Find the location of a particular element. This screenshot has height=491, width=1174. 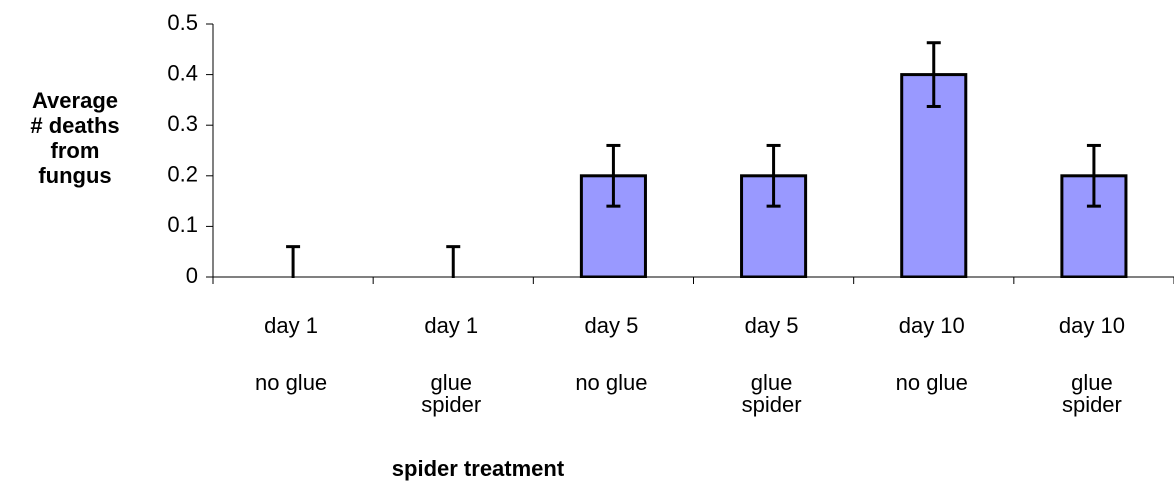

x-axis-title: spider treatment is located at coordinates (478, 468).